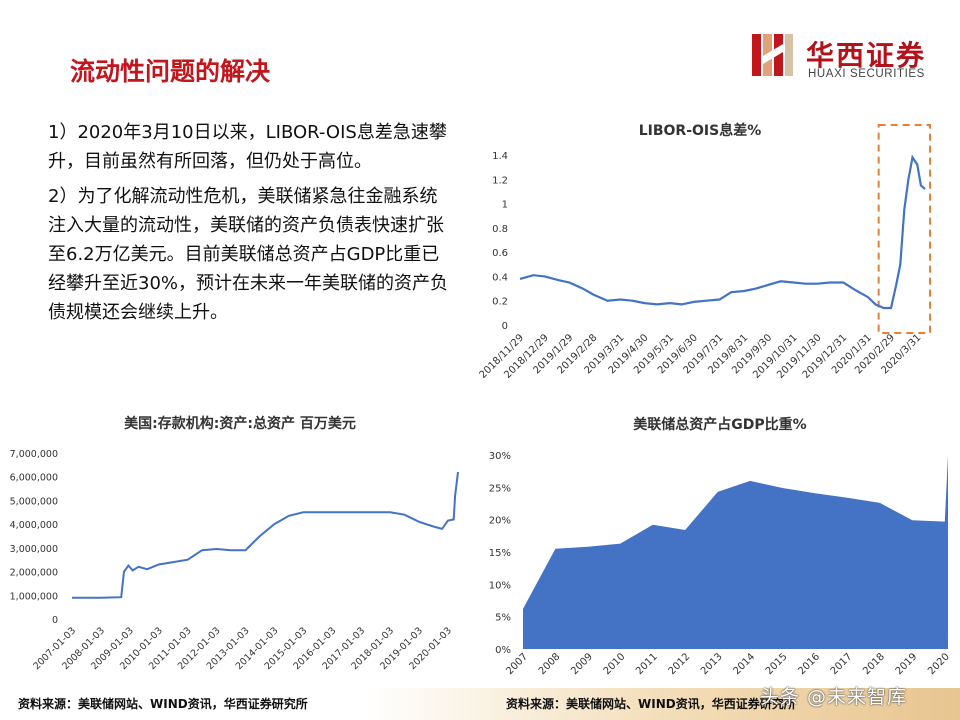 The height and width of the screenshot is (720, 960). What do you see at coordinates (500, 156) in the screenshot?
I see `y-tick-label: 1.4` at bounding box center [500, 156].